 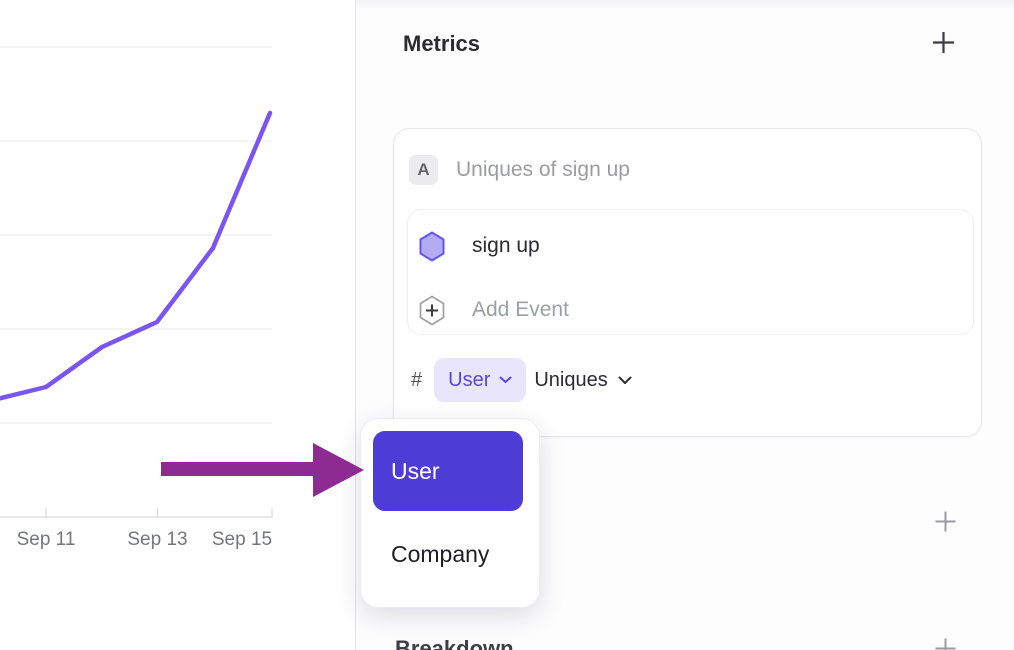 I want to click on add-filter-button, so click(x=945, y=521).